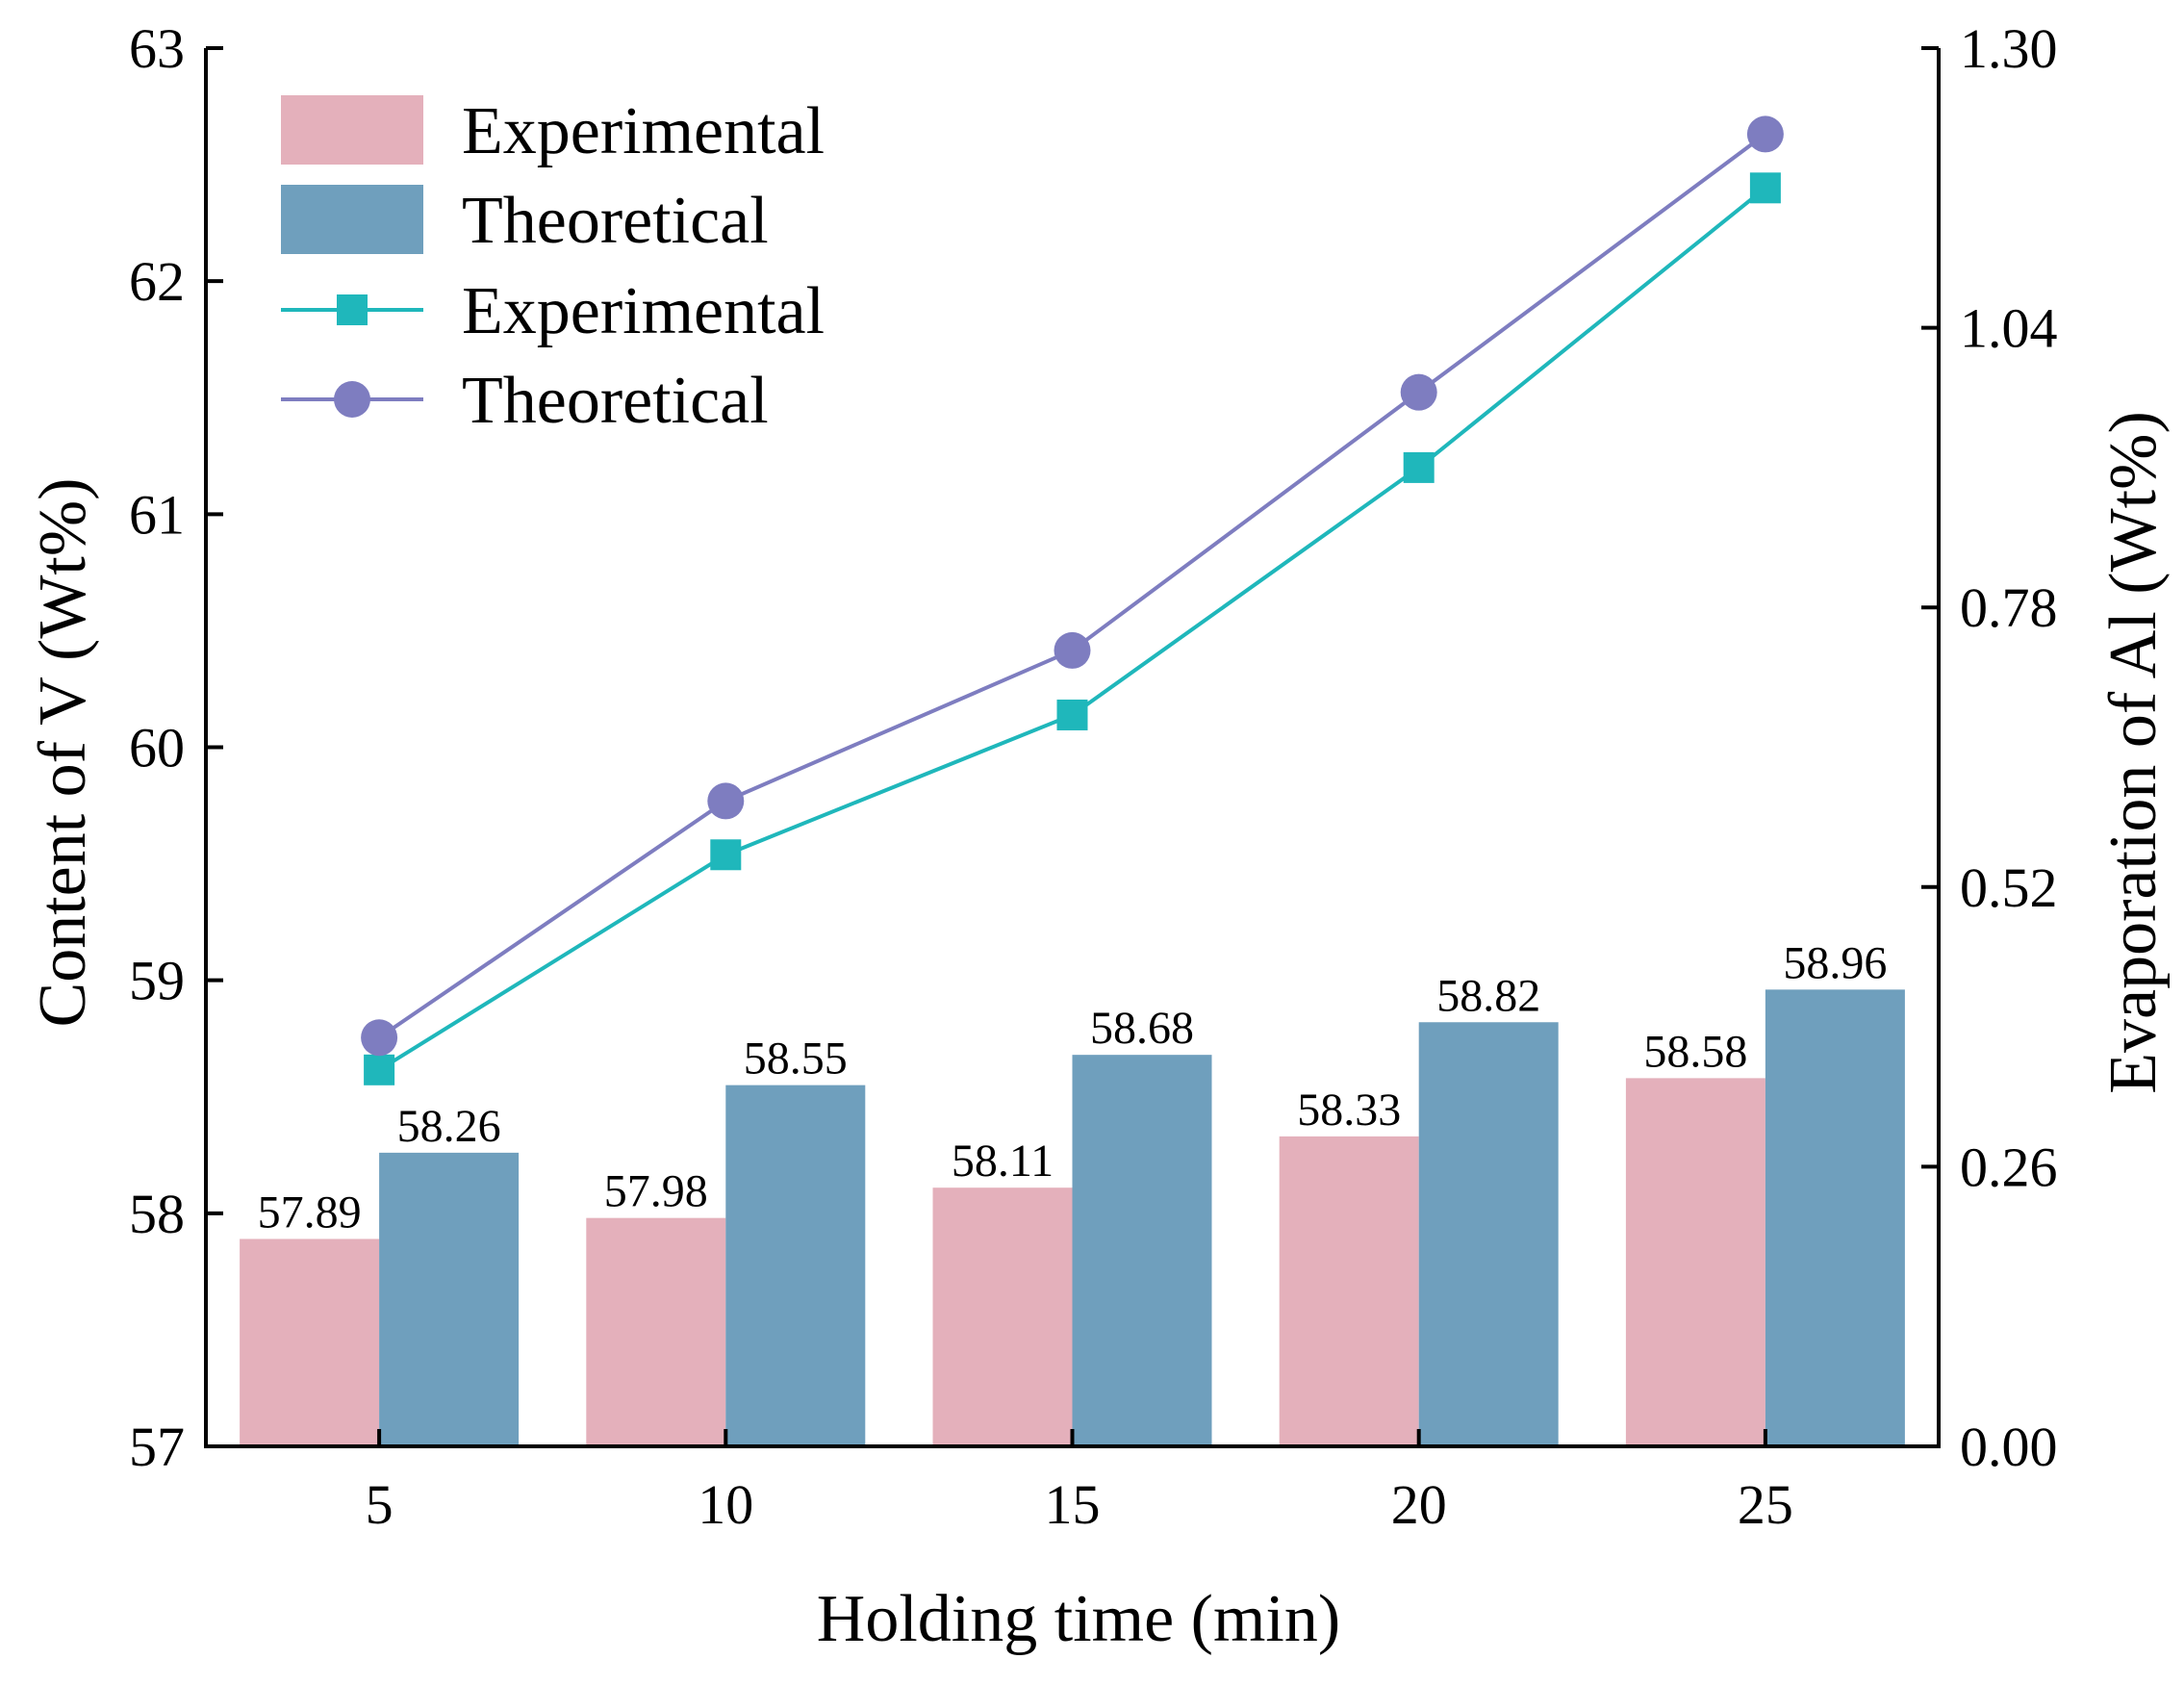  I want to click on left-y-tick-label: 61, so click(157, 514).